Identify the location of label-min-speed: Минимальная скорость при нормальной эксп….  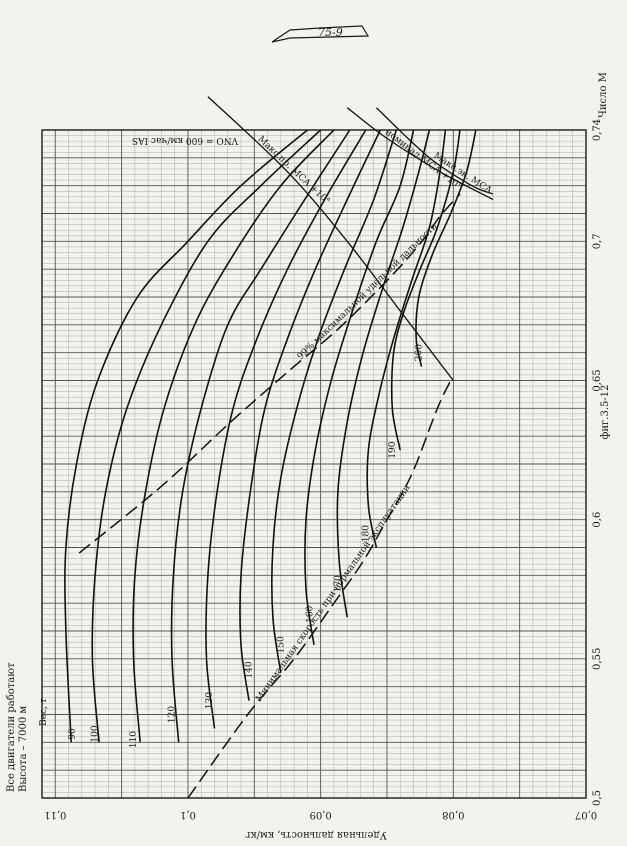
(333, 593).